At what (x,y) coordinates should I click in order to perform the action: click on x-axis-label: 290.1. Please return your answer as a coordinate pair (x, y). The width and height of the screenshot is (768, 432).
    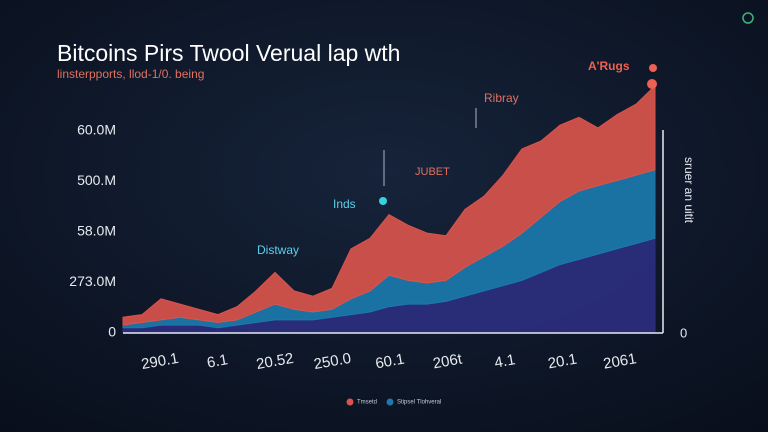
    Looking at the image, I should click on (160, 361).